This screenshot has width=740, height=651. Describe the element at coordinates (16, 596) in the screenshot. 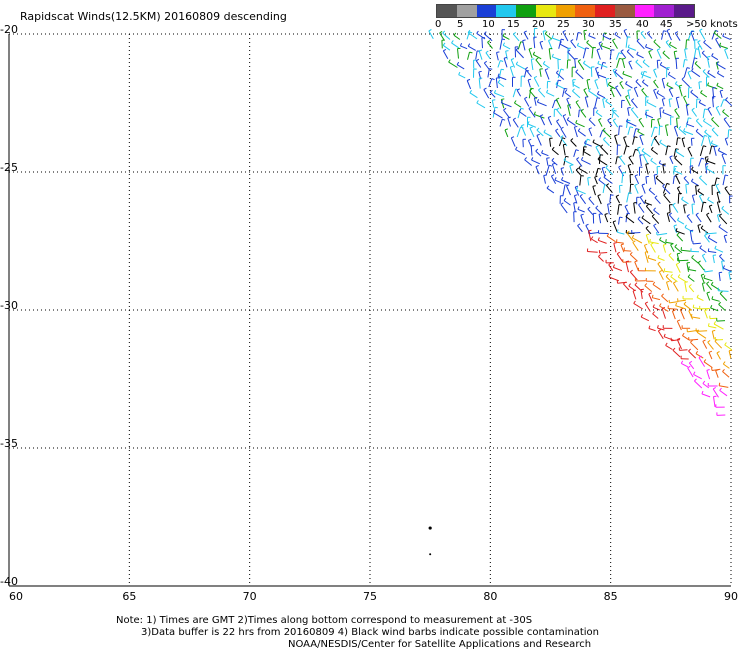

I see `x-tick-label: 60` at that location.